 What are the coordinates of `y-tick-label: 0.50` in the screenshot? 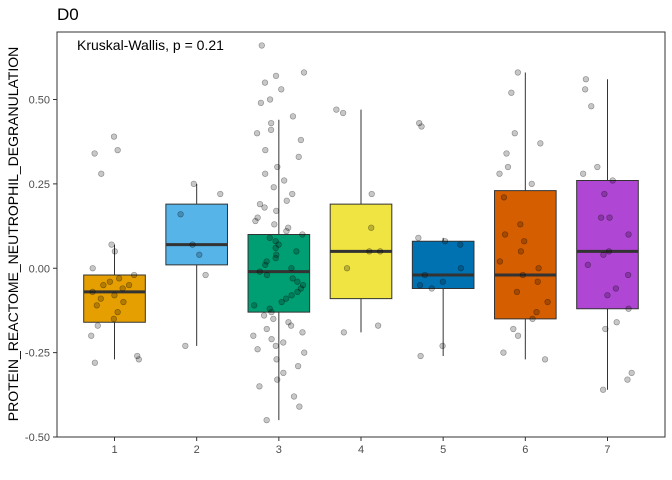 It's located at (39, 101).